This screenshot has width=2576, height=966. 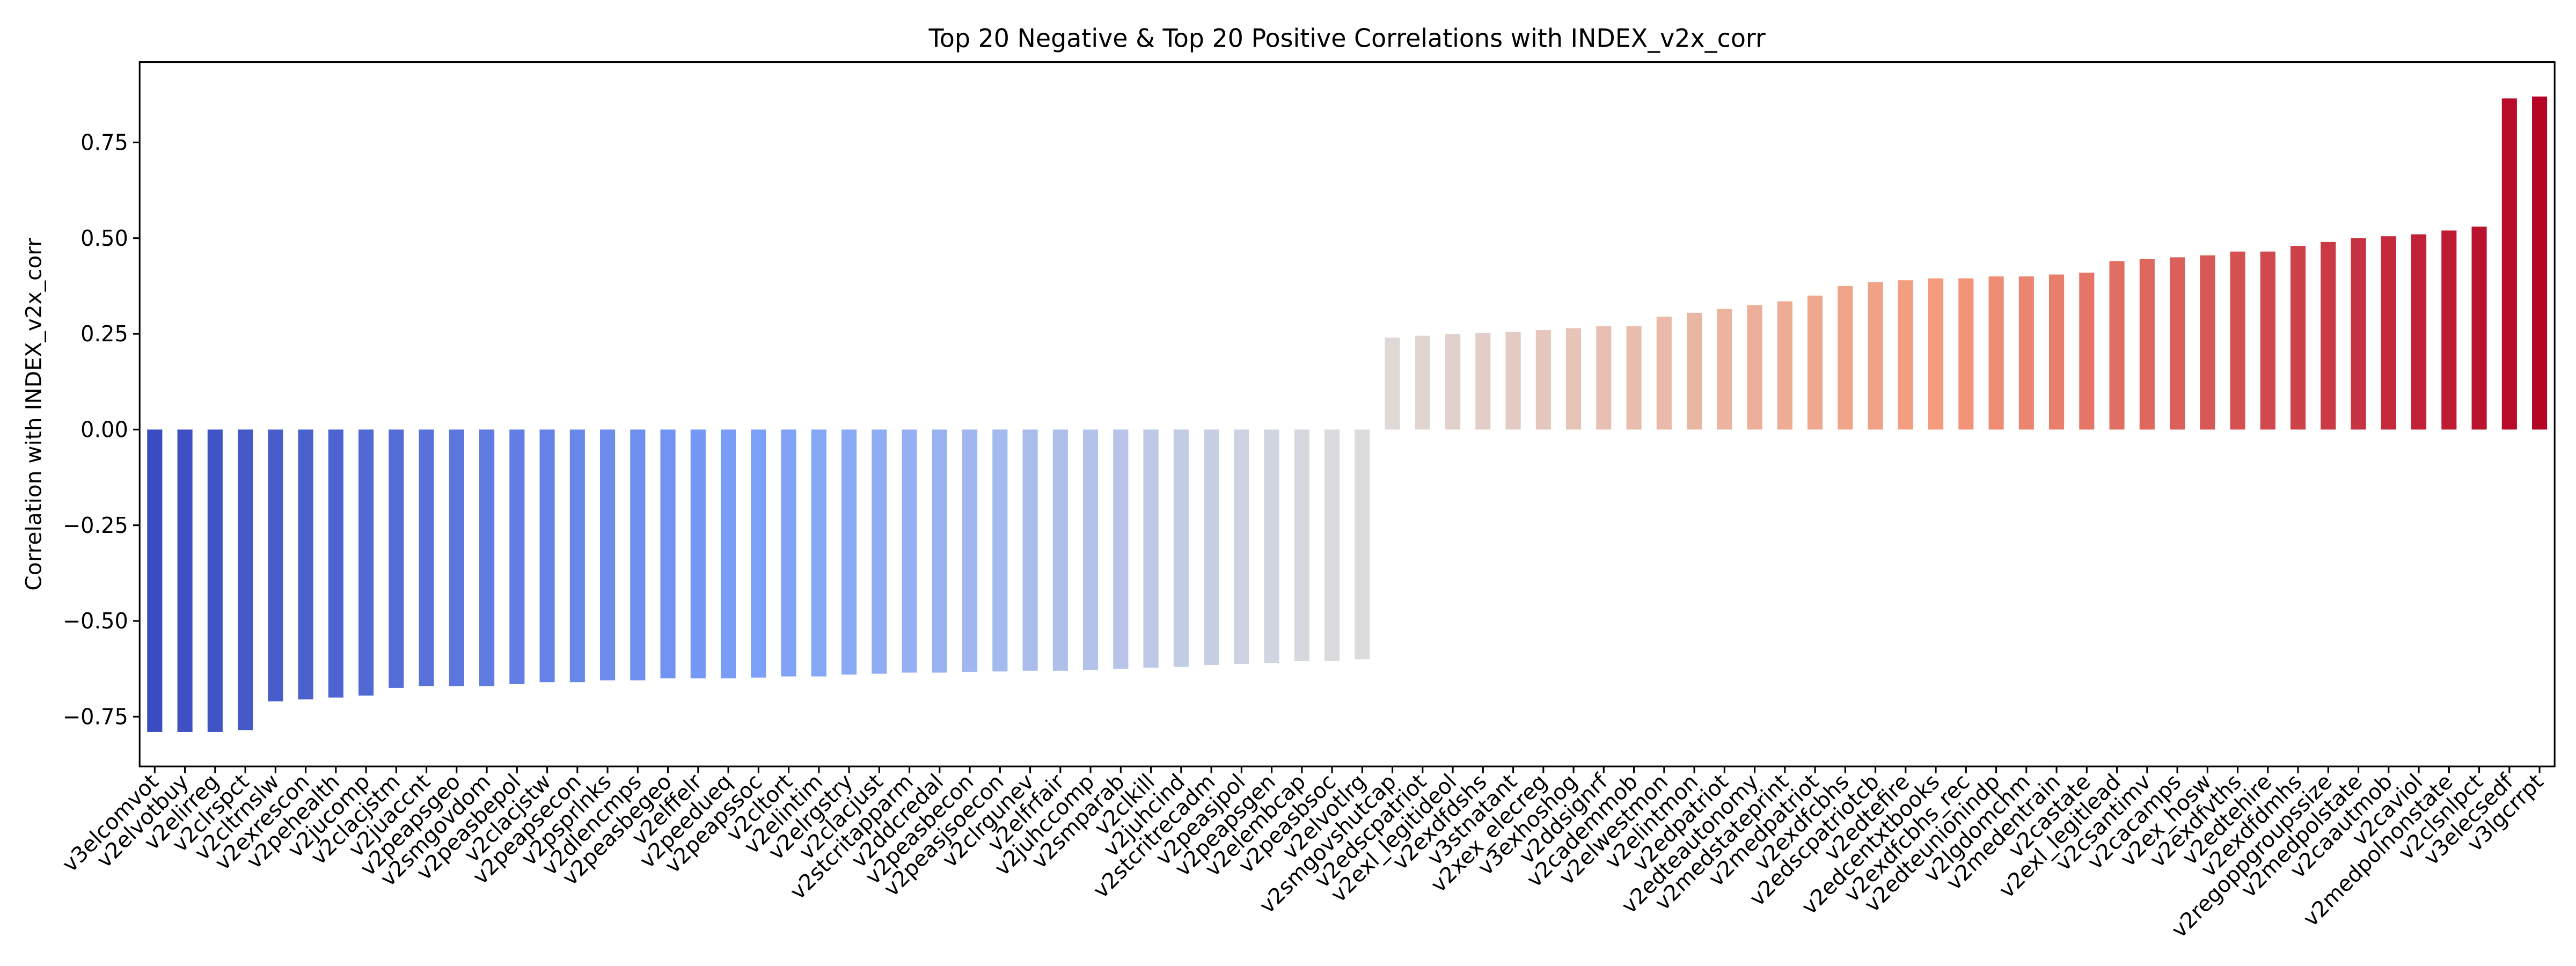 What do you see at coordinates (104, 238) in the screenshot?
I see `y-tick-label: 0.50` at bounding box center [104, 238].